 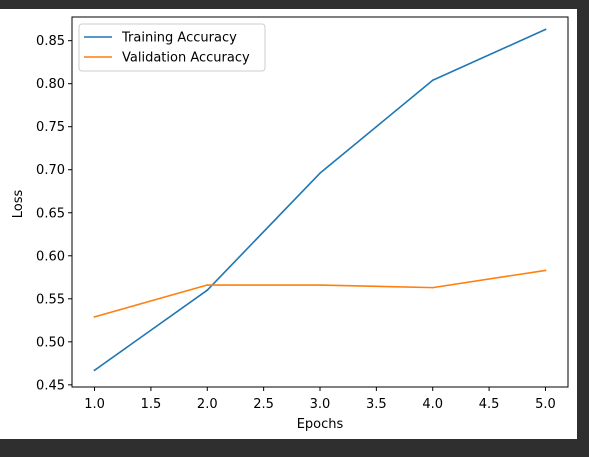 What do you see at coordinates (50, 41) in the screenshot?
I see `y-tick-label: 0.85` at bounding box center [50, 41].